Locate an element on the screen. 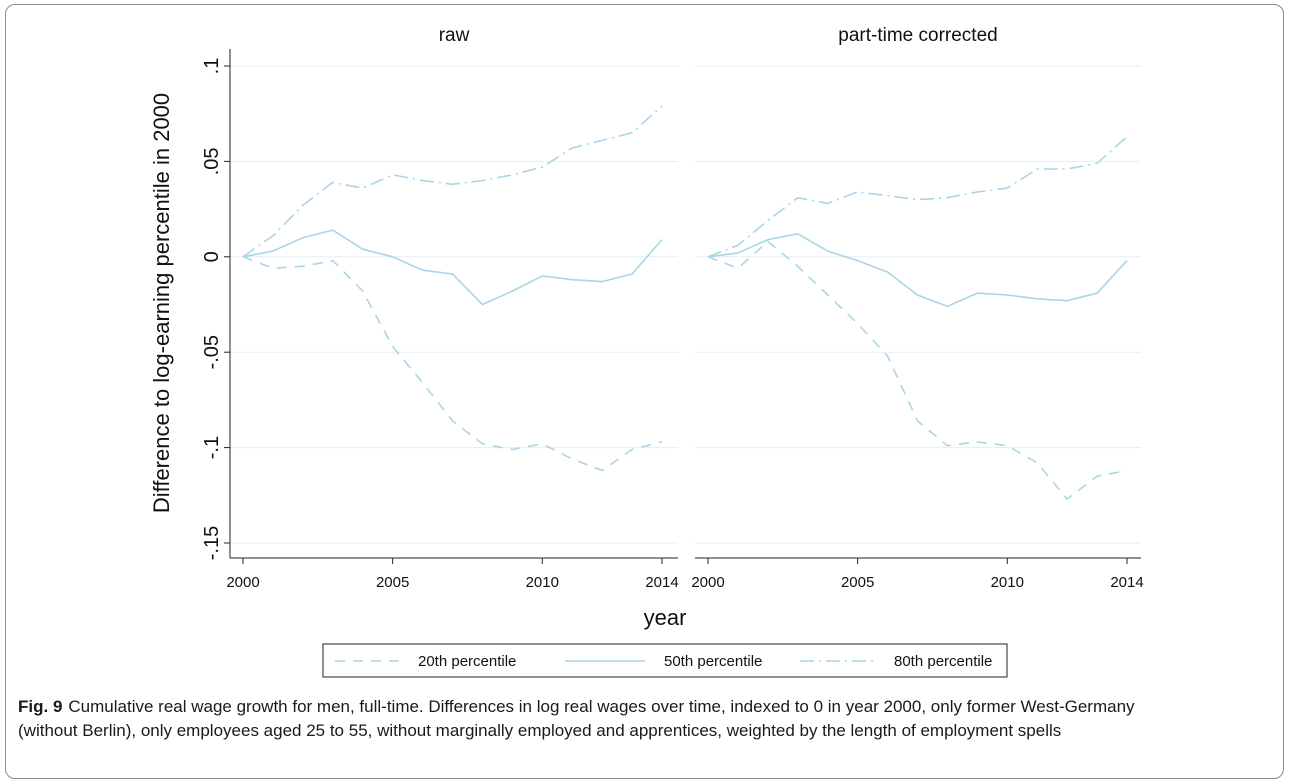  caption-label: Fig. 9 is located at coordinates (40, 706).